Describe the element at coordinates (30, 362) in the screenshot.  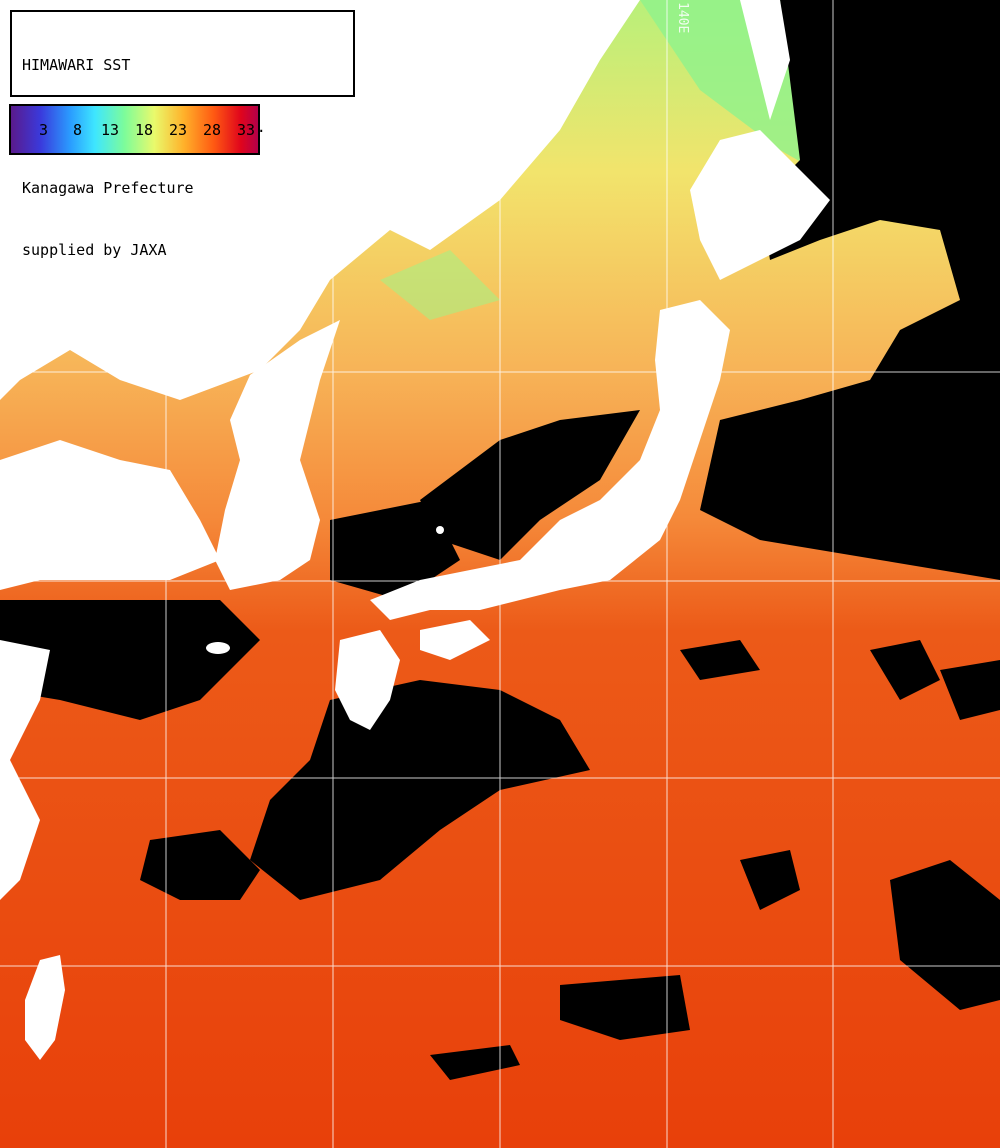
I see `lat-label-40n: 40N` at that location.